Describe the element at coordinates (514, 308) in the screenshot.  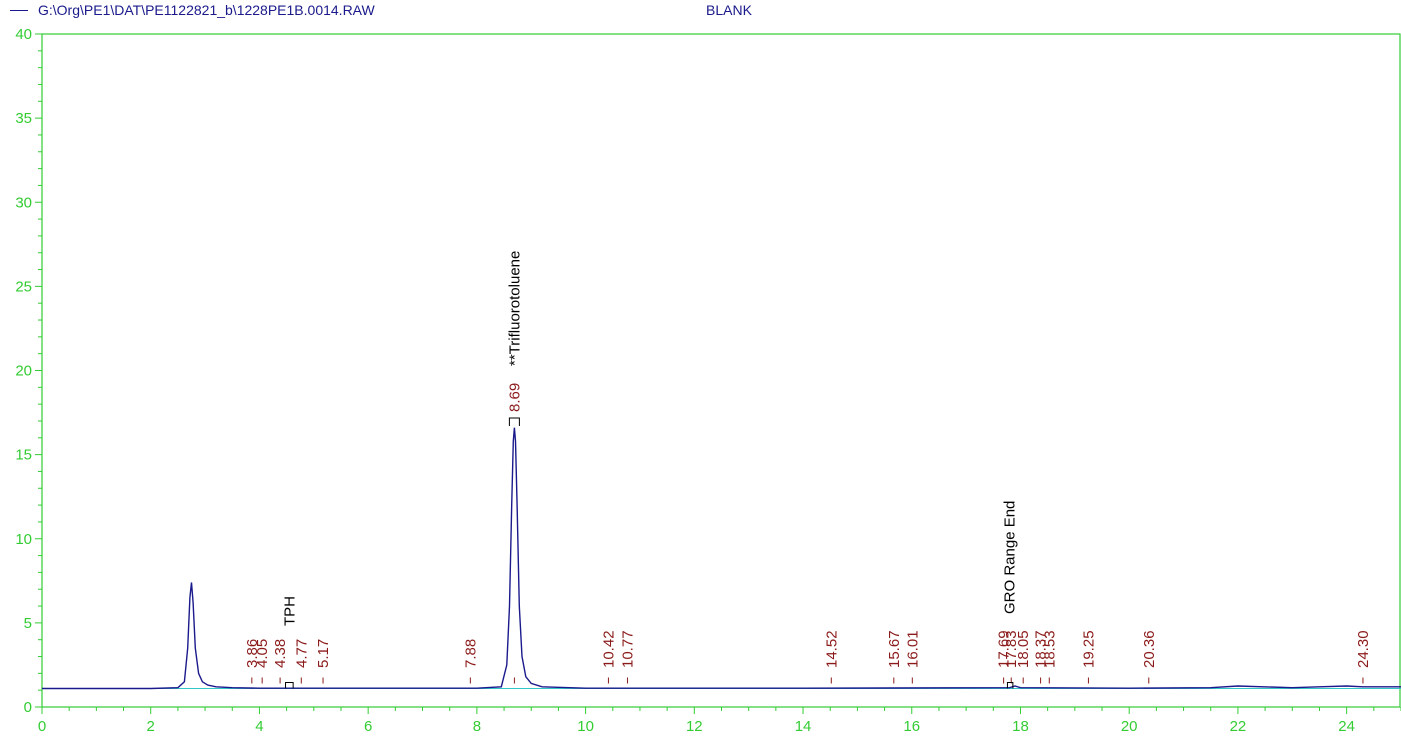
I see `compound-label: **Trifluorotoluene` at that location.